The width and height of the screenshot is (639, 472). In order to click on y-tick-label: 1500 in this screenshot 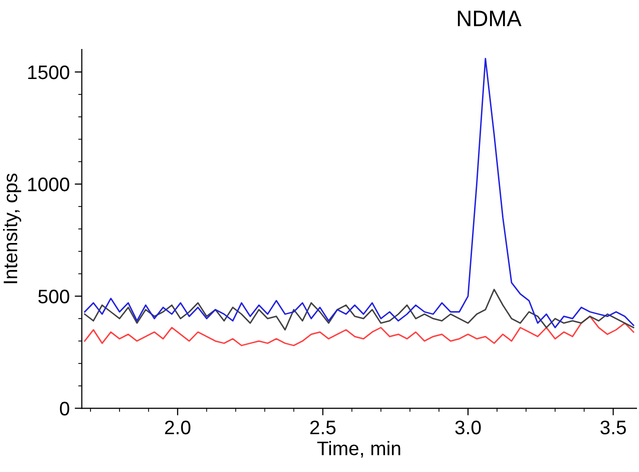, I will do `click(49, 72)`.